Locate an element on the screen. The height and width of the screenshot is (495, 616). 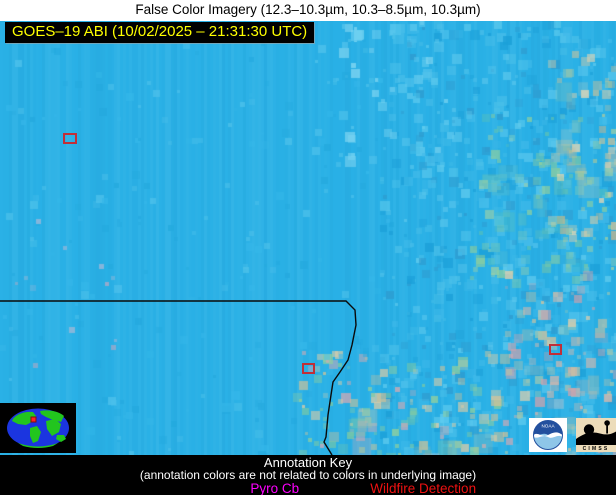
cimss-logo-text: CIMSS is located at coordinates (596, 449).